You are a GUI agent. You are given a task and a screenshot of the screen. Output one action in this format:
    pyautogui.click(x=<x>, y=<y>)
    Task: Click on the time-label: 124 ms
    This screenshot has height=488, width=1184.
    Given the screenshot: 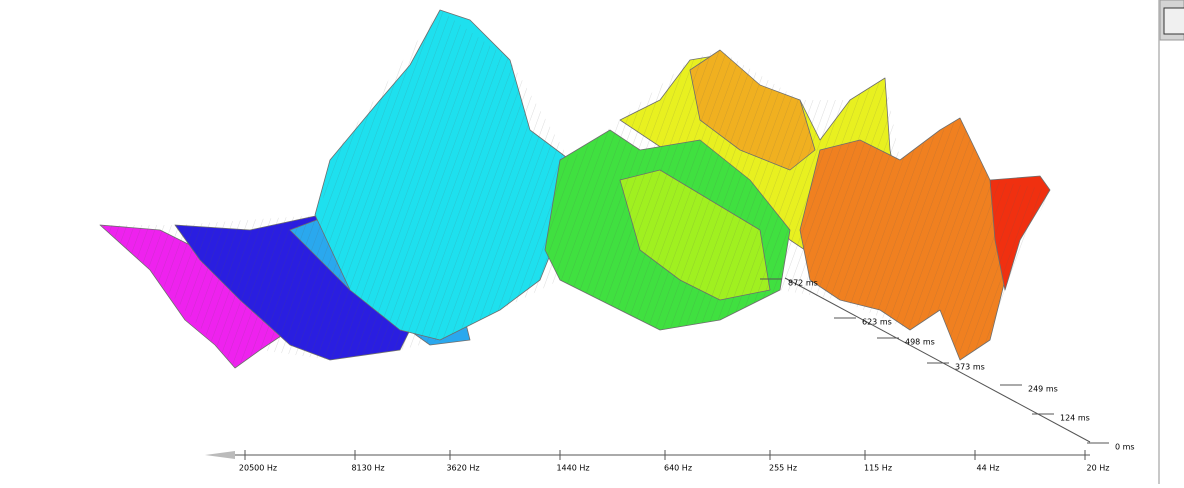 What is the action you would take?
    pyautogui.click(x=1075, y=418)
    